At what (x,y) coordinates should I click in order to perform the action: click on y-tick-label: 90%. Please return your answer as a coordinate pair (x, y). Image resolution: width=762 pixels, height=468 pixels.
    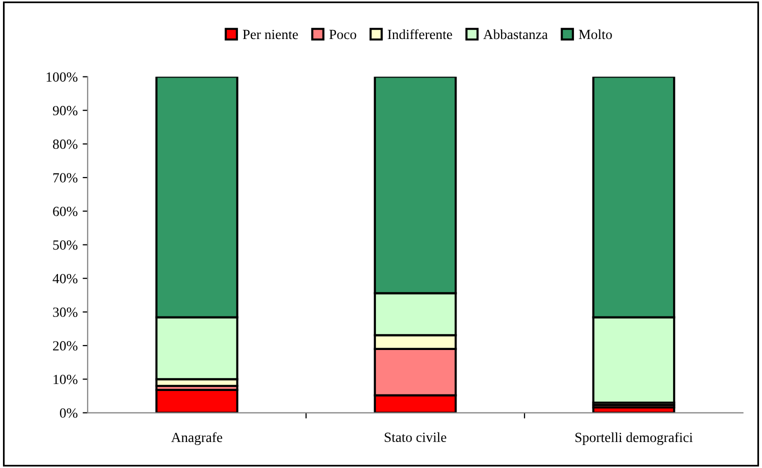
    Looking at the image, I should click on (65, 111).